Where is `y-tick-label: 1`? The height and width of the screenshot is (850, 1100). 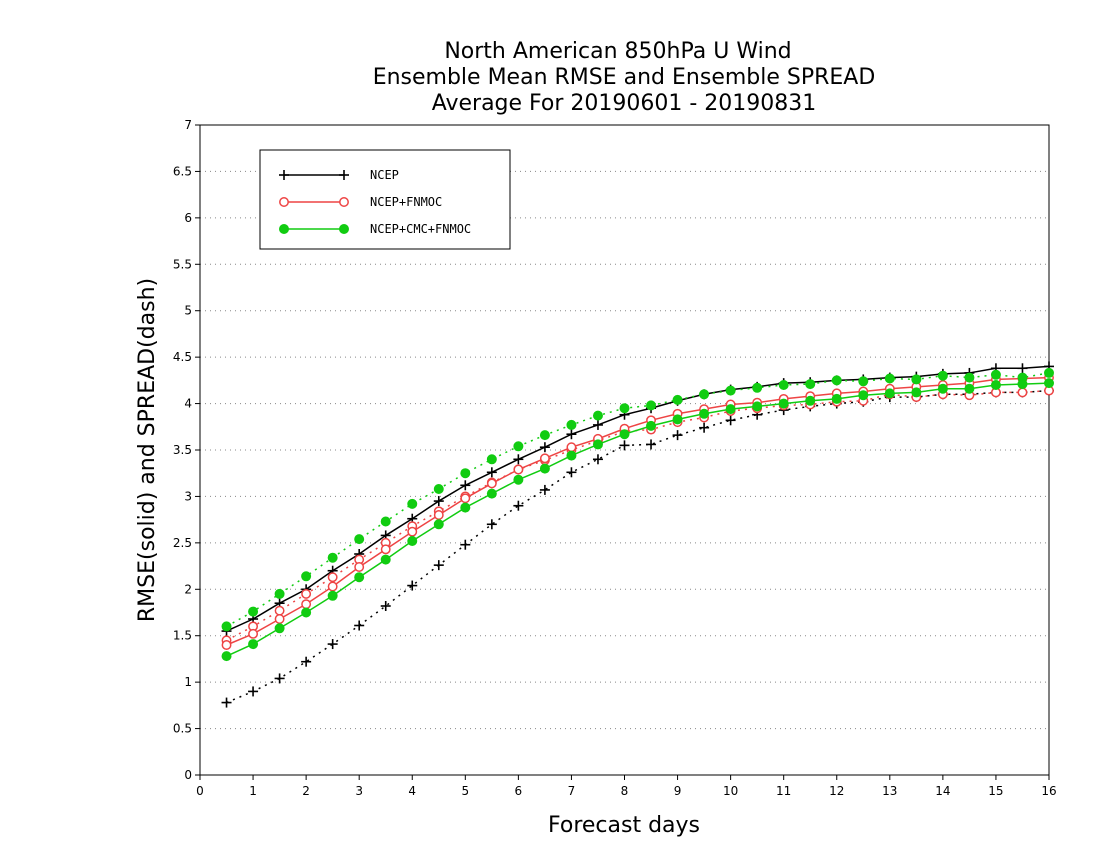 y-tick-label: 1 is located at coordinates (188, 682).